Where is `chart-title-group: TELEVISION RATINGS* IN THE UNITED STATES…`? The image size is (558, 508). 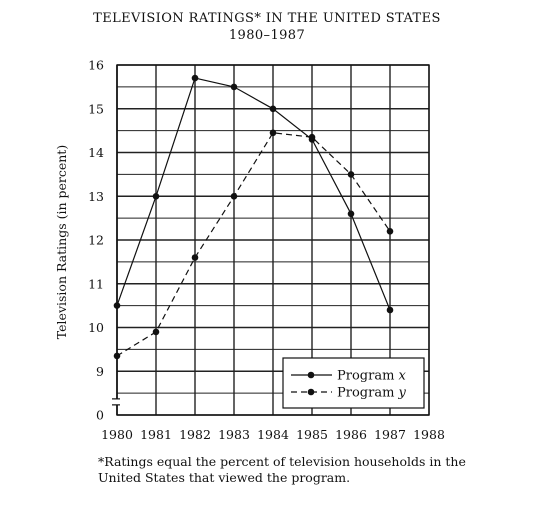
chart-title-group: TELEVISION RATINGS* IN THE UNITED STATES… is located at coordinates (267, 27).